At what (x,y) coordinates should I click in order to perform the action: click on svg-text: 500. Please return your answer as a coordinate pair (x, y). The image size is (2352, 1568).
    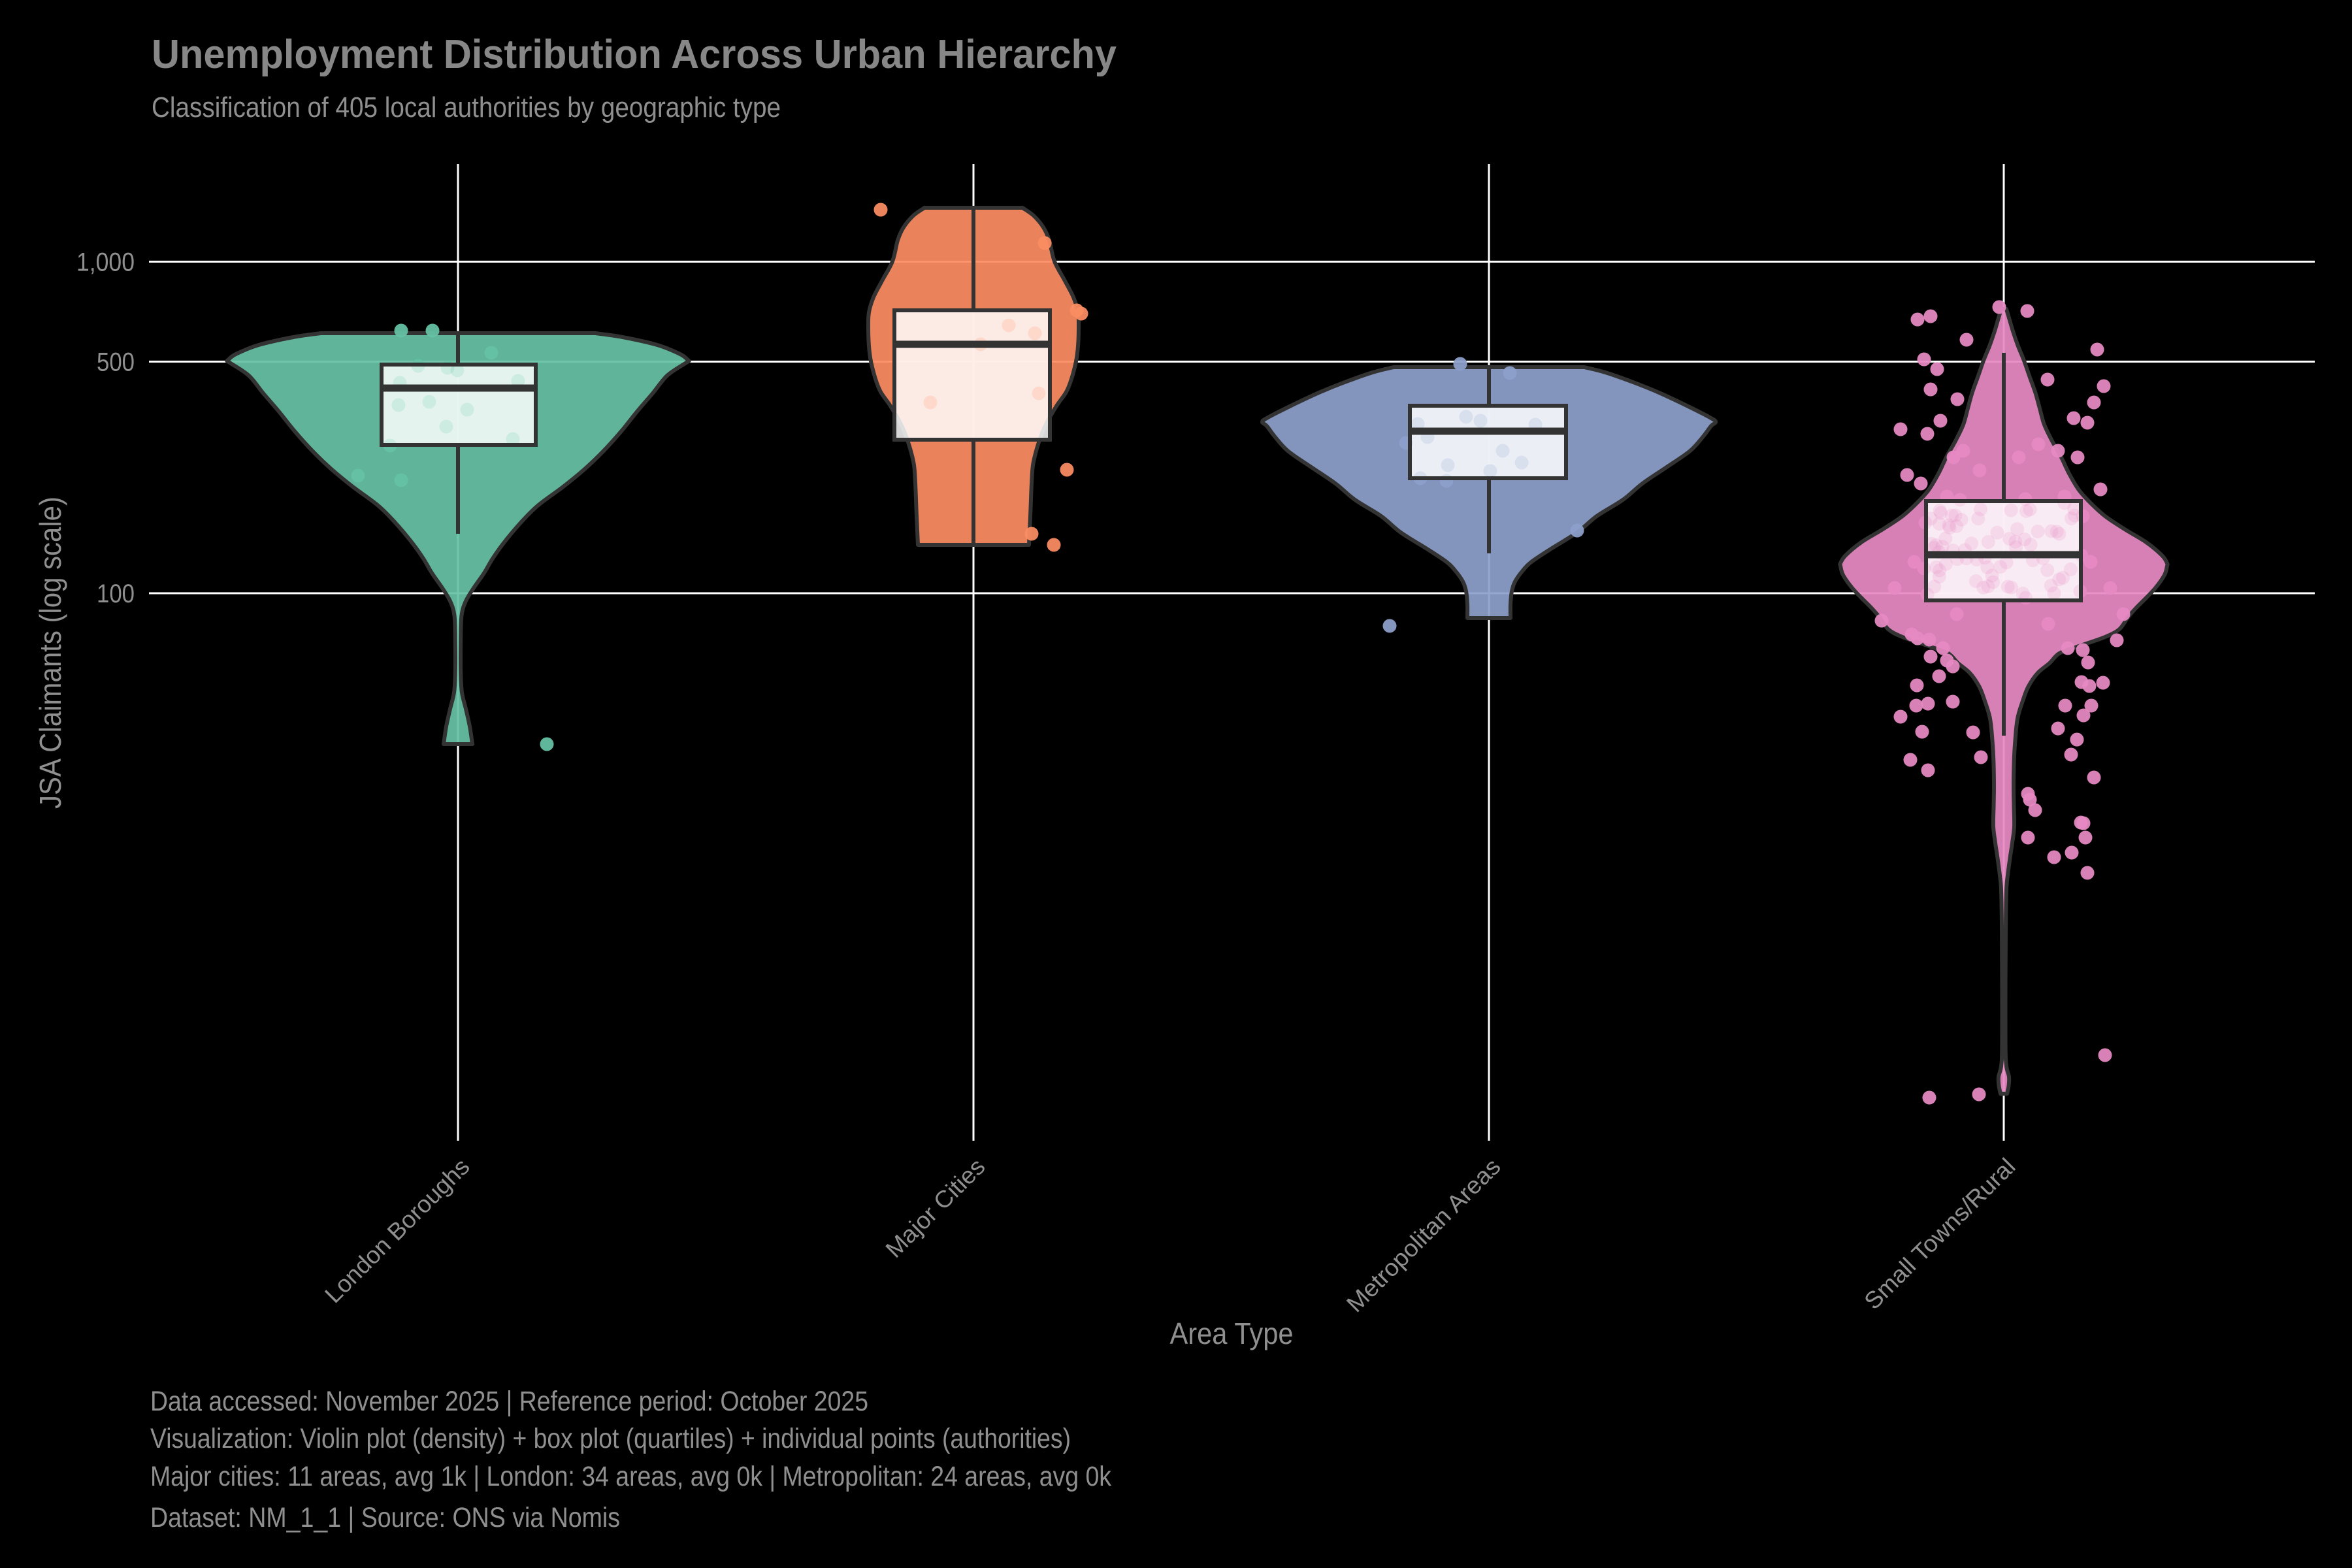
    Looking at the image, I should click on (116, 362).